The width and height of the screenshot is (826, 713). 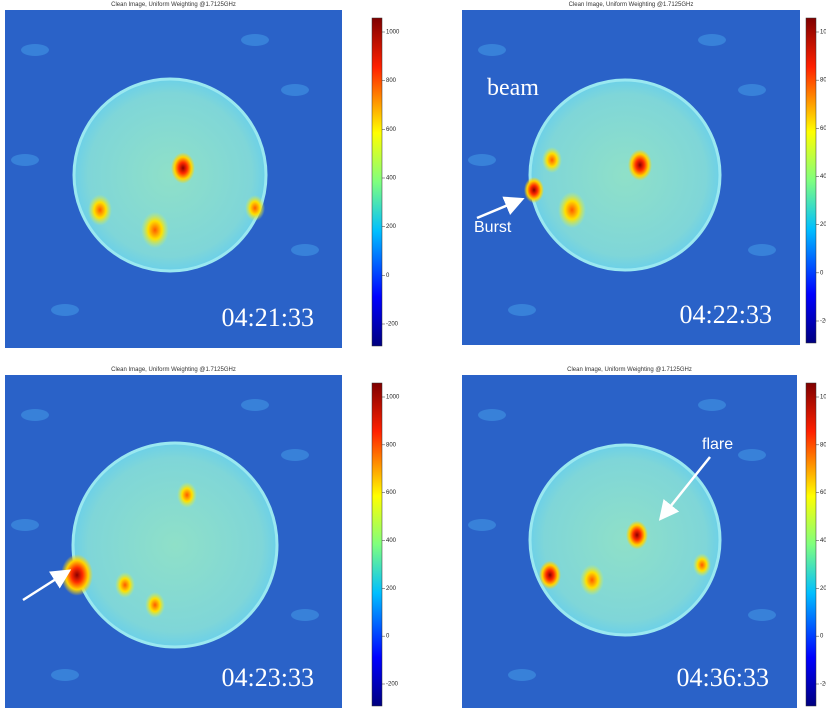 What do you see at coordinates (723, 677) in the screenshot?
I see `timestamp: 04:36:33` at bounding box center [723, 677].